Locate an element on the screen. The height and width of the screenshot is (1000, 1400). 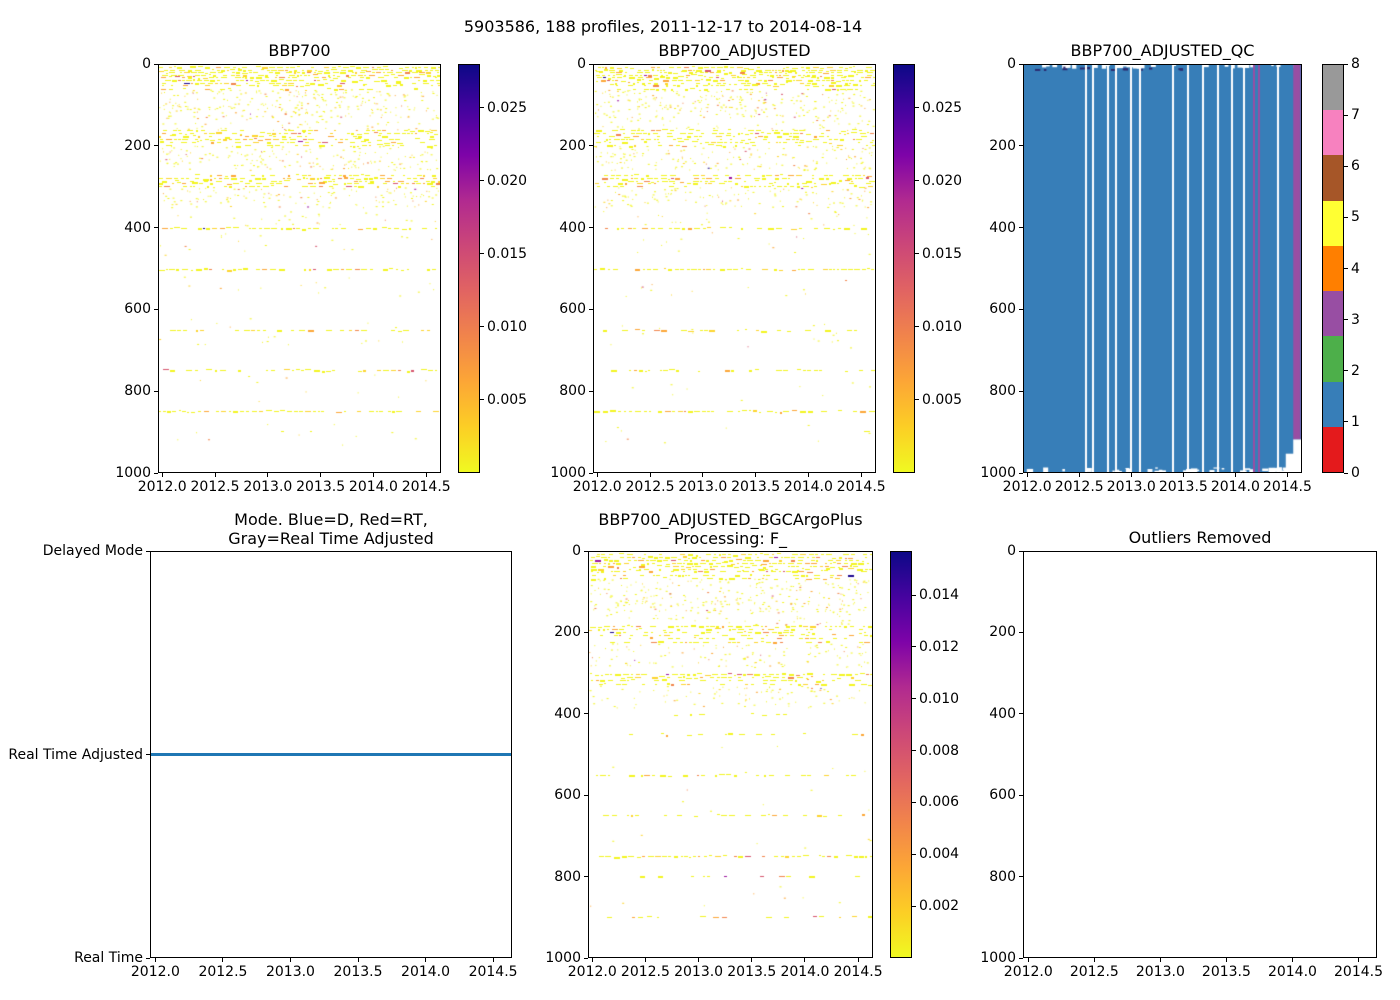
colorbar-bgcargoplus is located at coordinates (901, 754).